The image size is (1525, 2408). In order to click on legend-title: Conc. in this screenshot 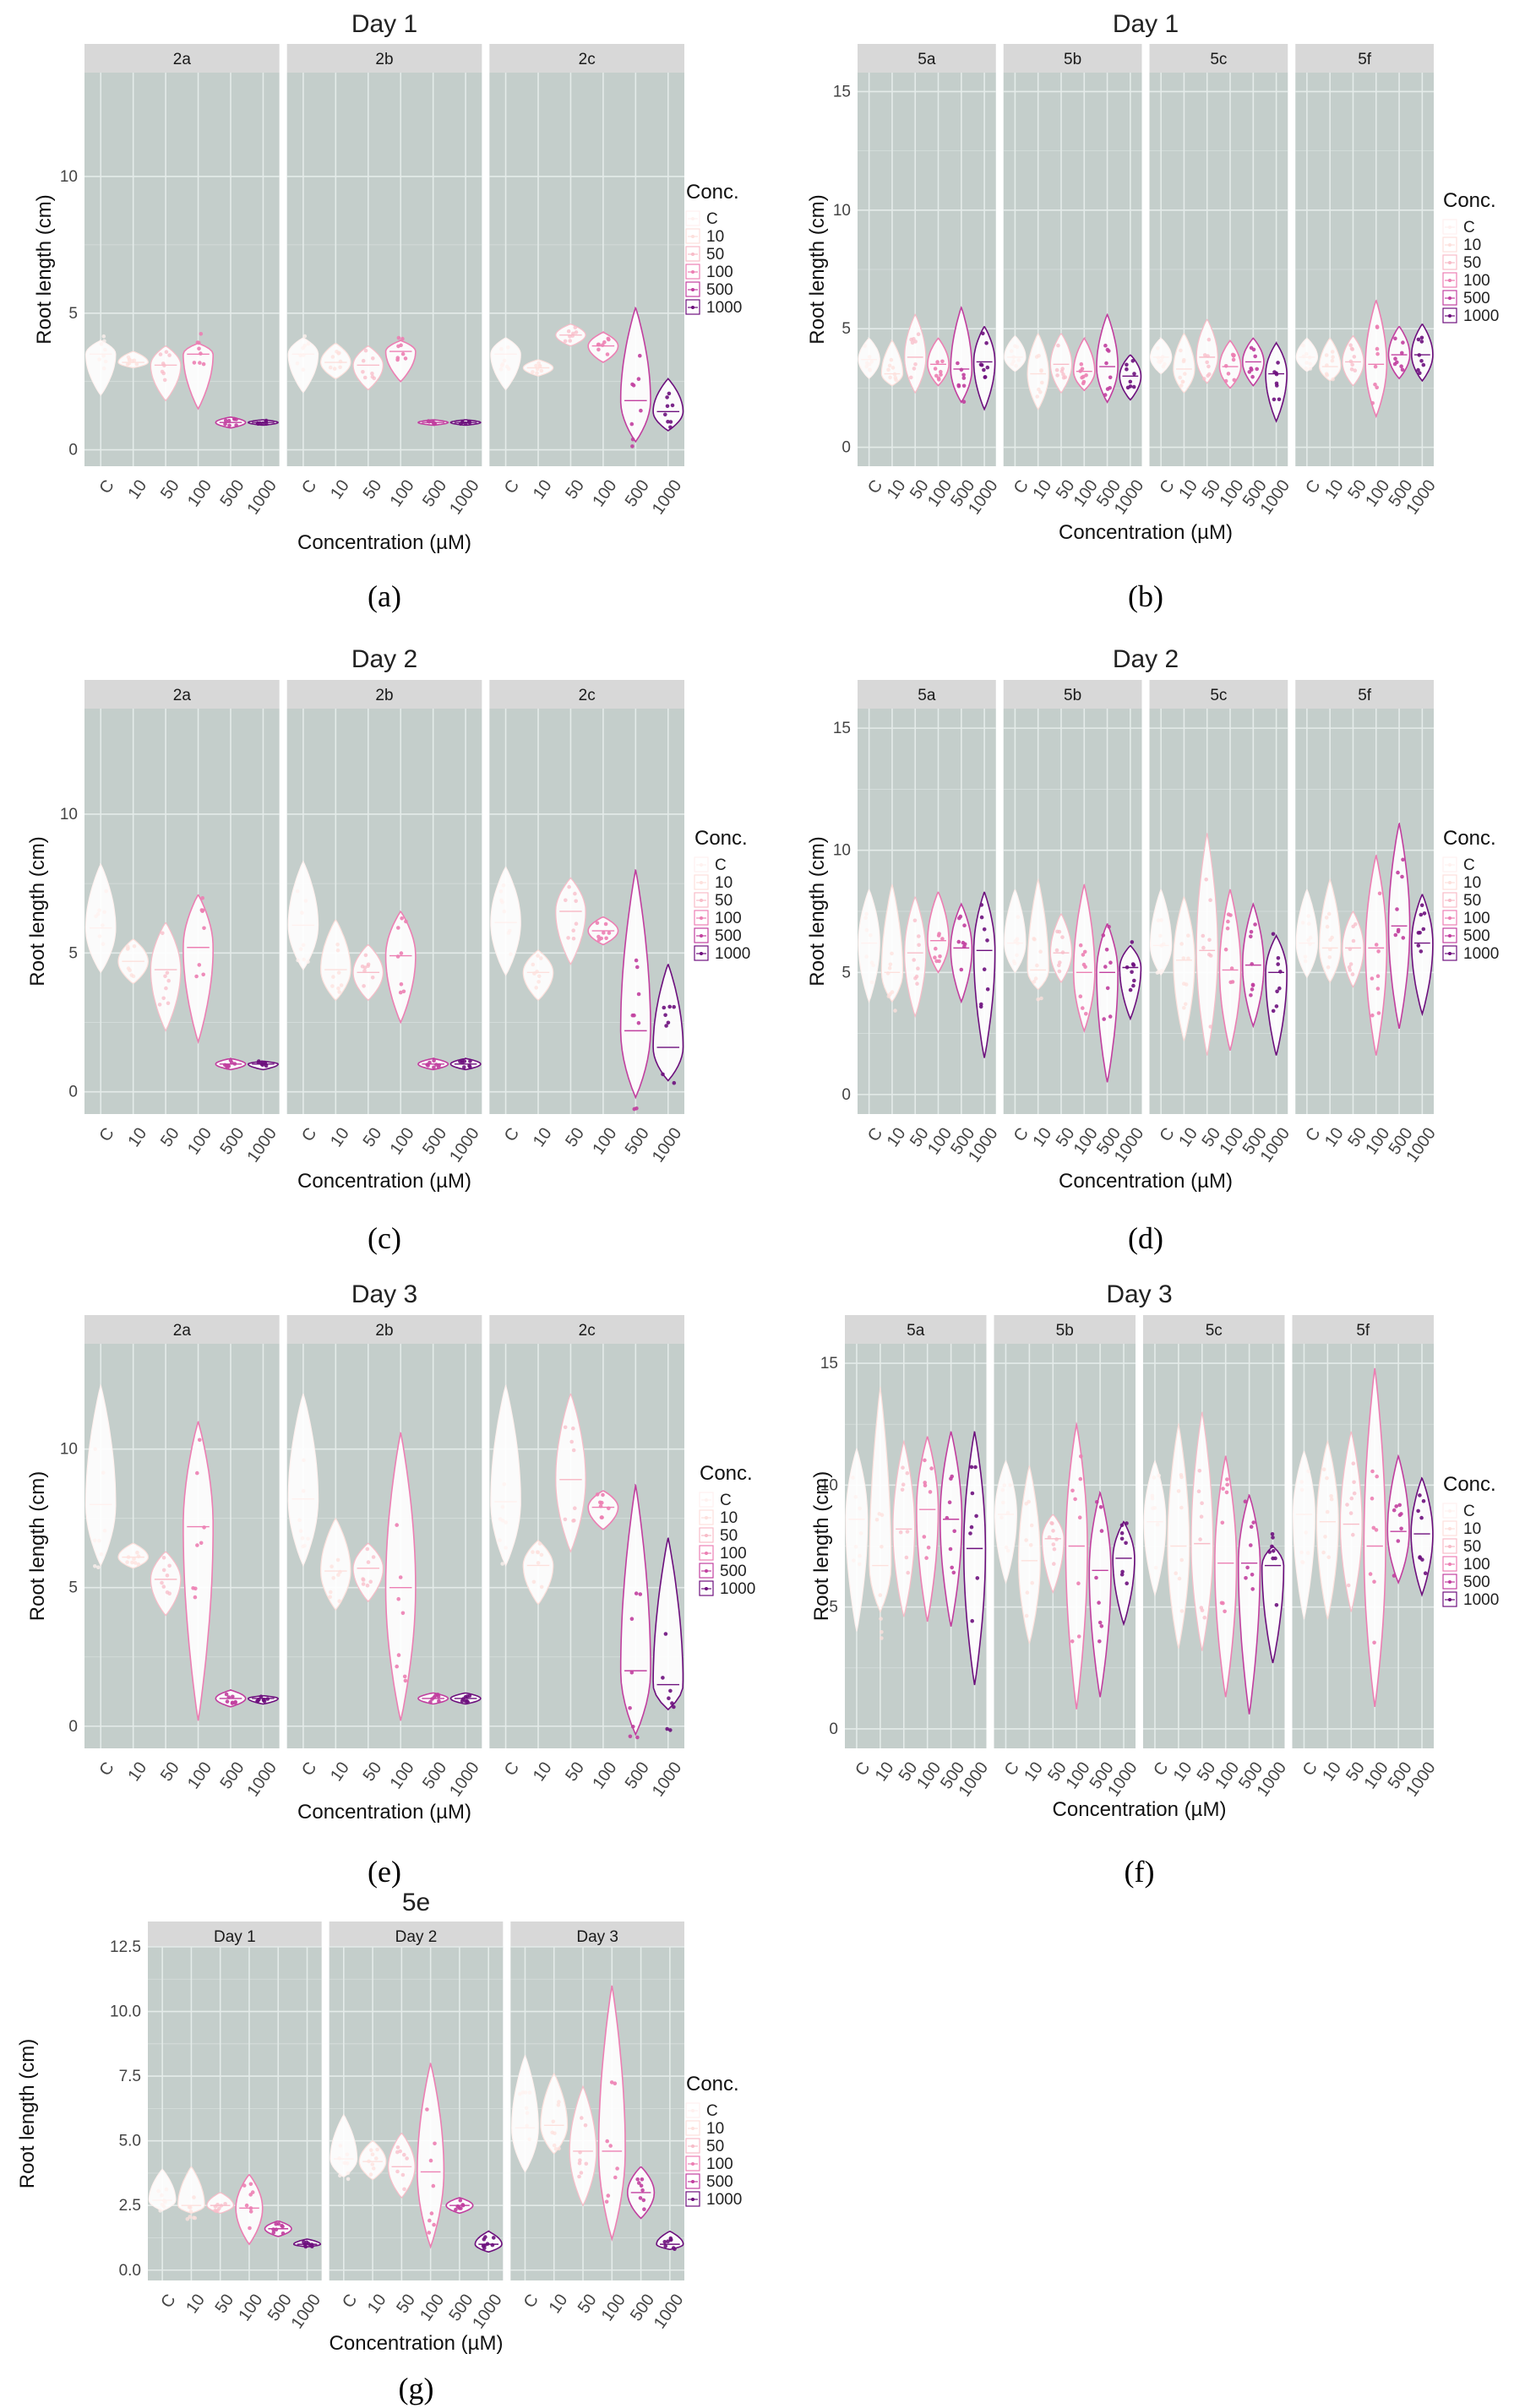, I will do `click(726, 1473)`.